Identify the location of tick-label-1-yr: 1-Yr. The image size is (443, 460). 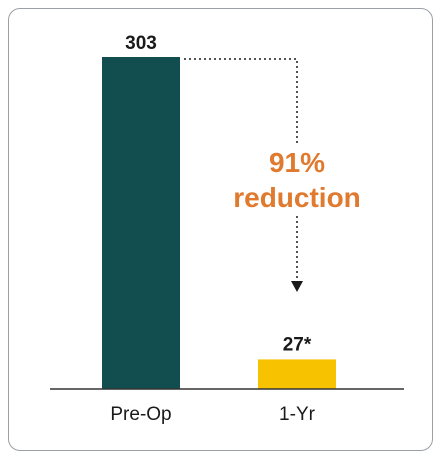
(297, 414).